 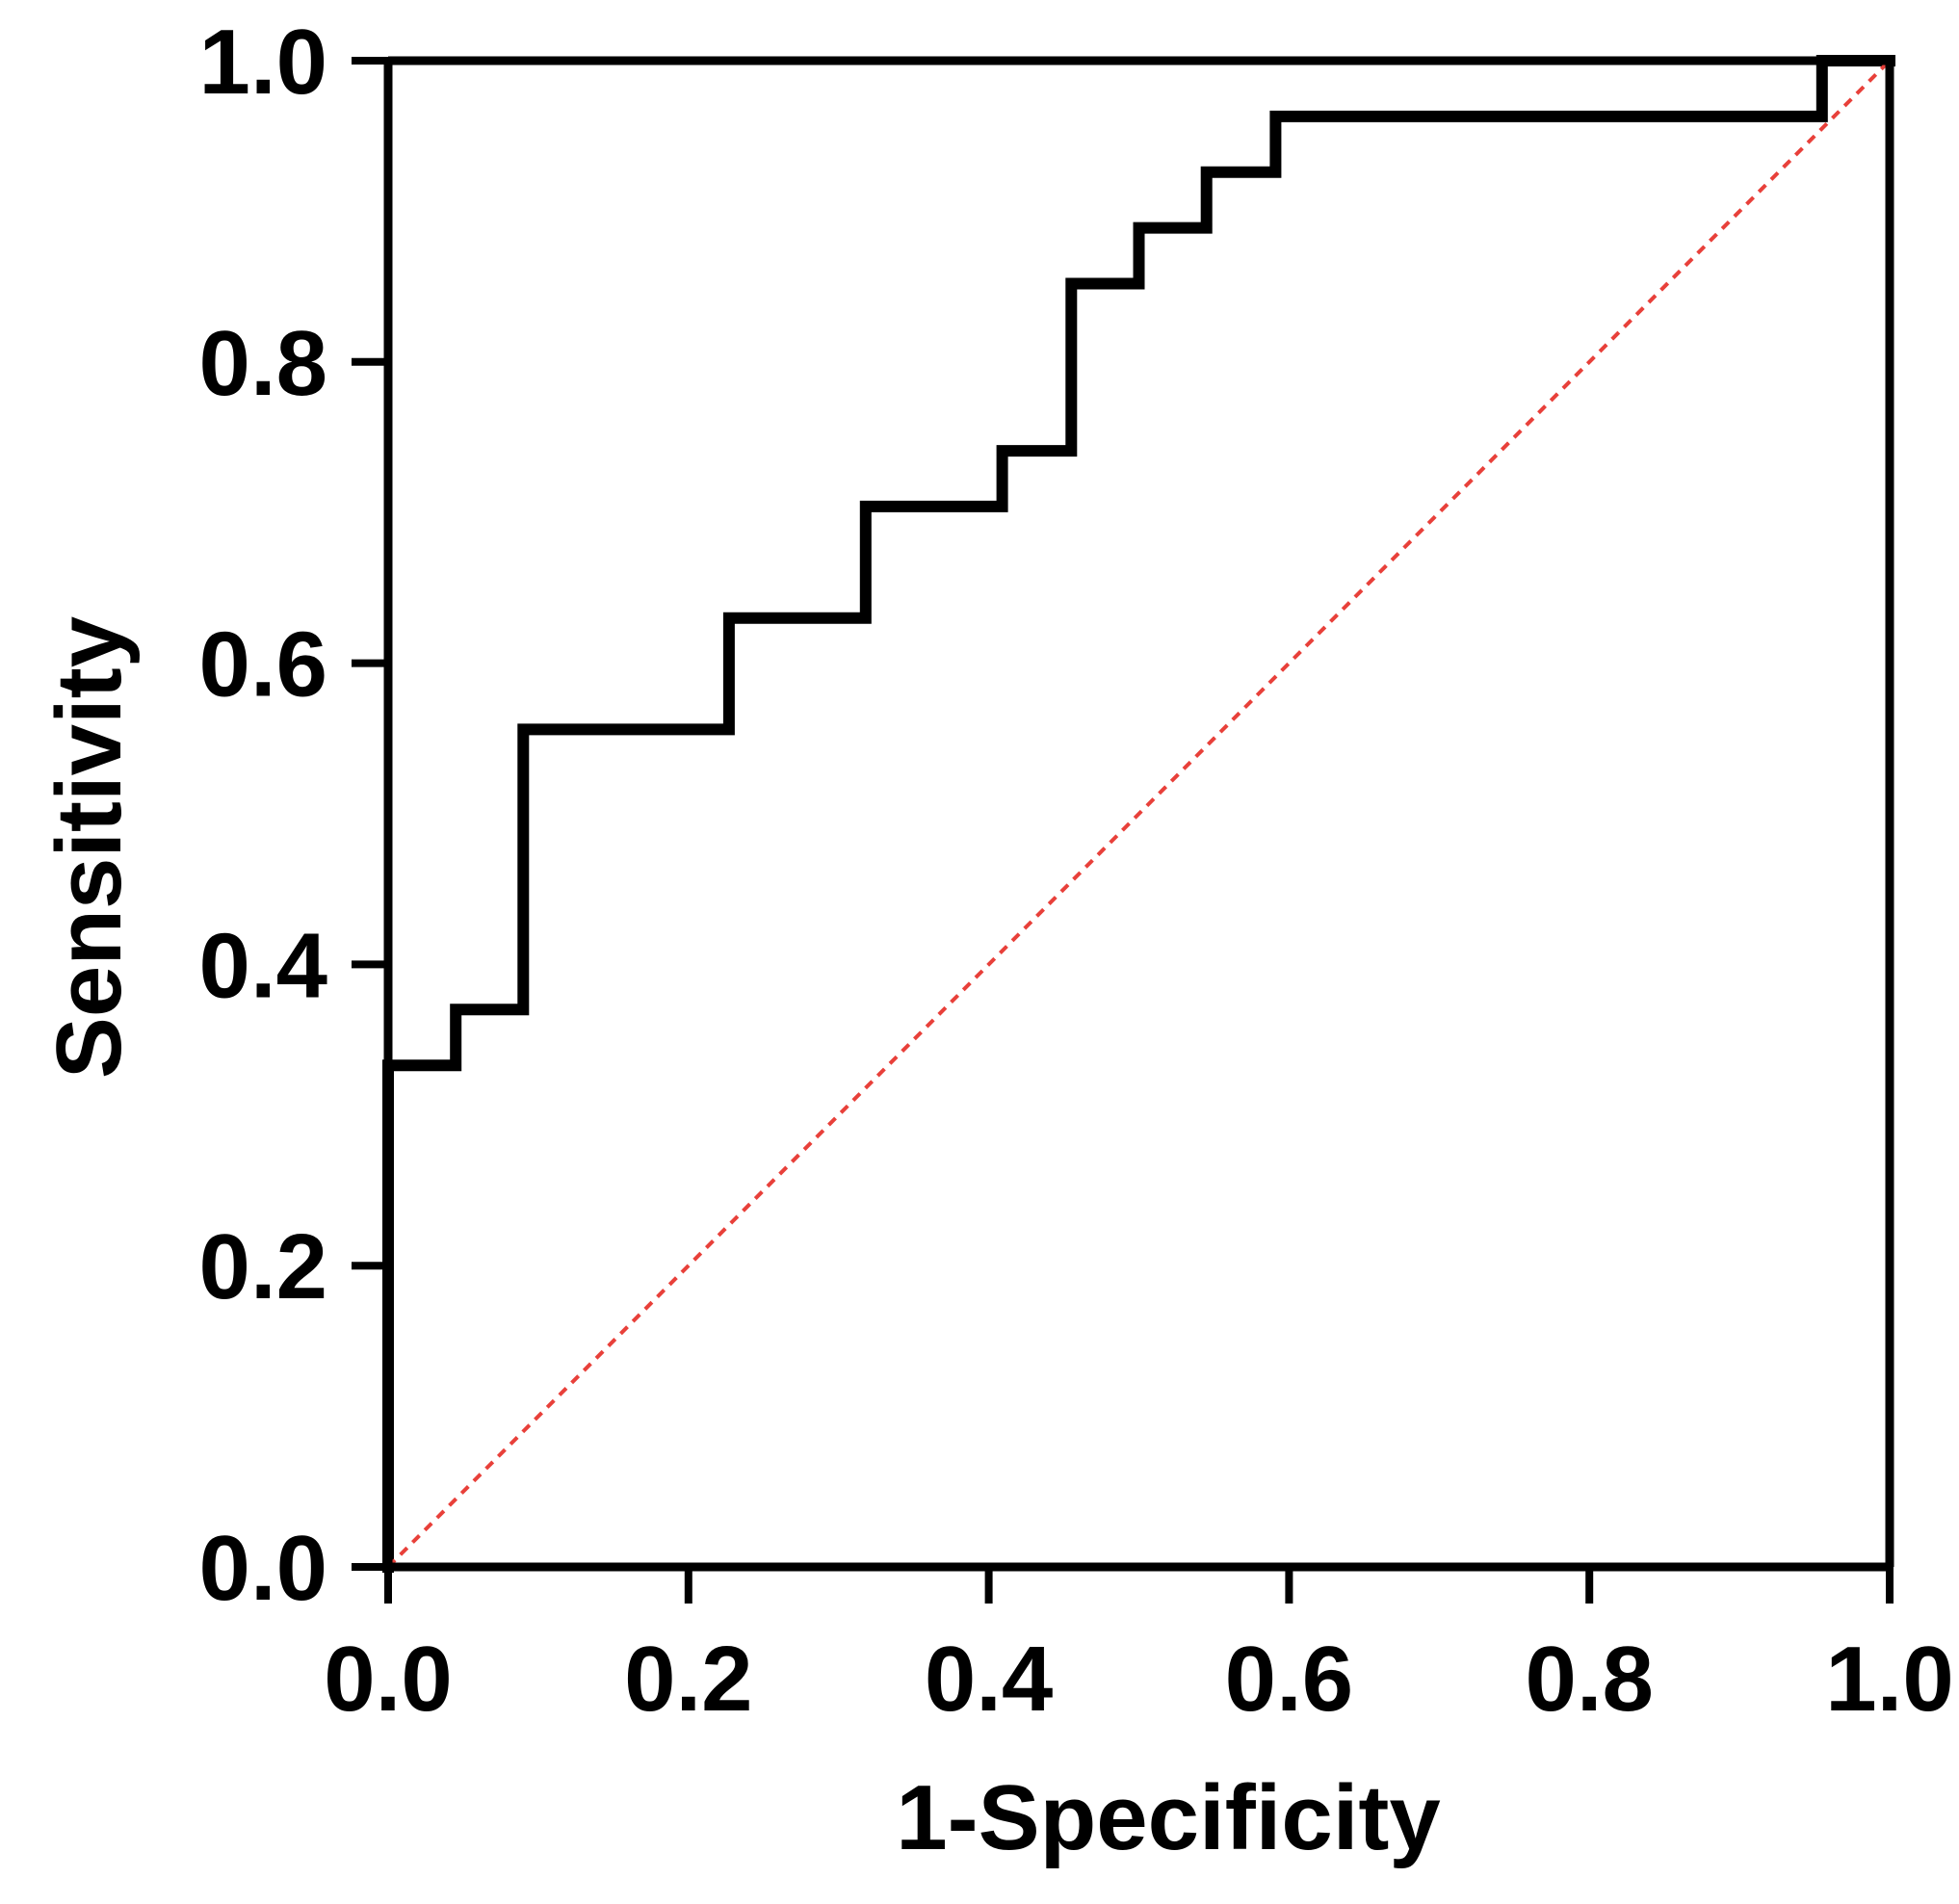 What do you see at coordinates (89, 848) in the screenshot?
I see `y-axis-title: Sensitivity` at bounding box center [89, 848].